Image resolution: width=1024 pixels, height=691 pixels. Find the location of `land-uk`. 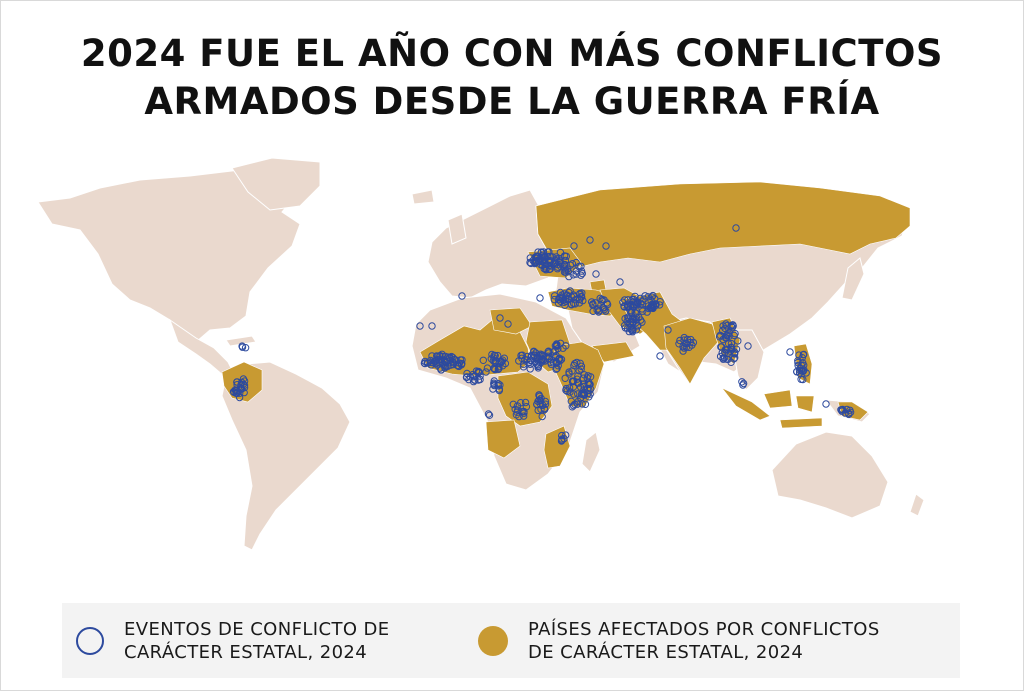

land-uk is located at coordinates (457, 229).